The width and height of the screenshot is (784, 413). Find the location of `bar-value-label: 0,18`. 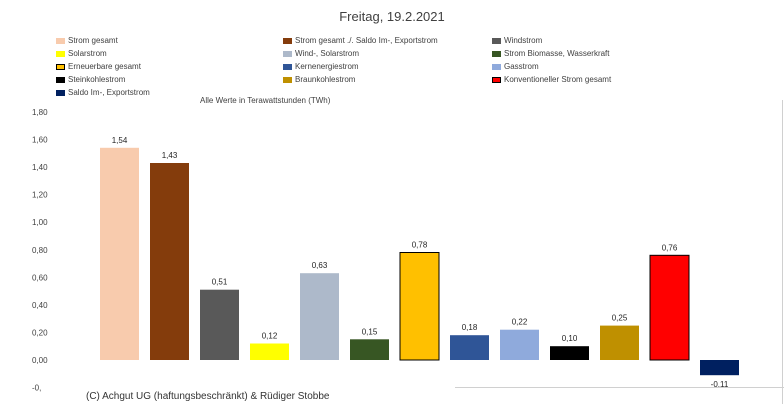

bar-value-label: 0,18 is located at coordinates (470, 327).